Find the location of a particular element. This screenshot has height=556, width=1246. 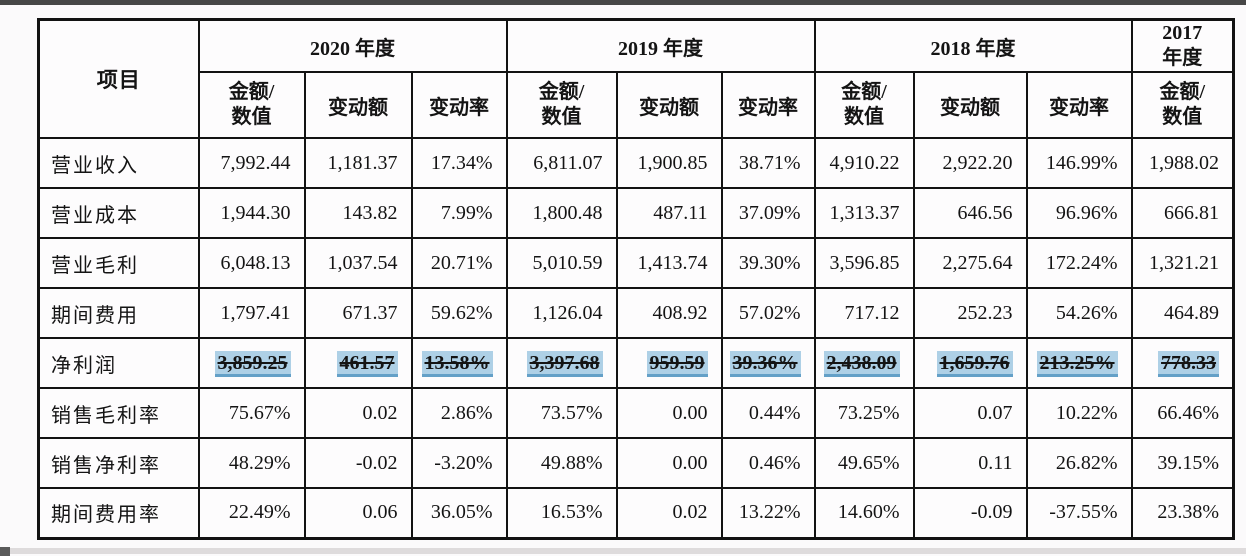

highlighted-value: 39.36% is located at coordinates (765, 363).